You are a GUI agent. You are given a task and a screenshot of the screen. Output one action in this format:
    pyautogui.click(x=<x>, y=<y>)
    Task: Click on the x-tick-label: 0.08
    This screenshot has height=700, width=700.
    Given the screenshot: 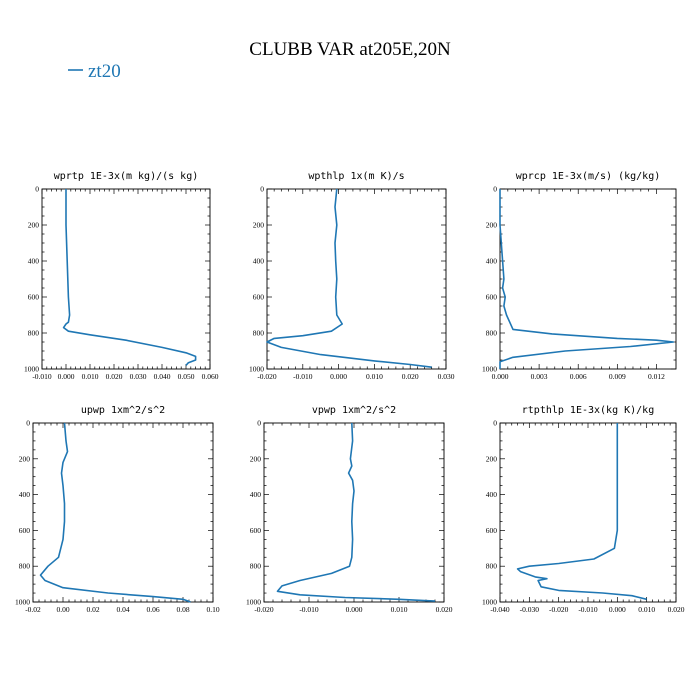 What is the action you would take?
    pyautogui.click(x=182, y=609)
    